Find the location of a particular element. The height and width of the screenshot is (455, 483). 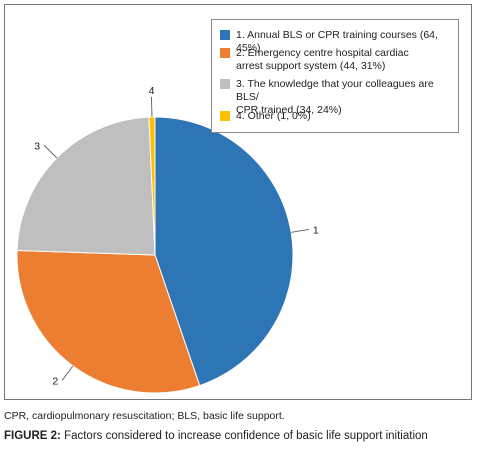

slice-label-4: 4 is located at coordinates (152, 91).